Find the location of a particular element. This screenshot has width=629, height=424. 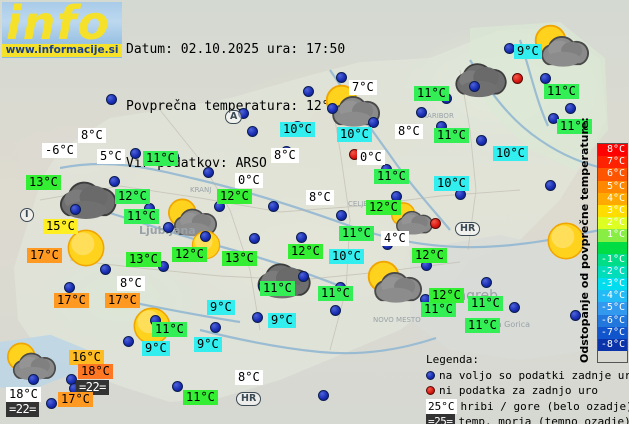

scale-step is located at coordinates (612, 247).